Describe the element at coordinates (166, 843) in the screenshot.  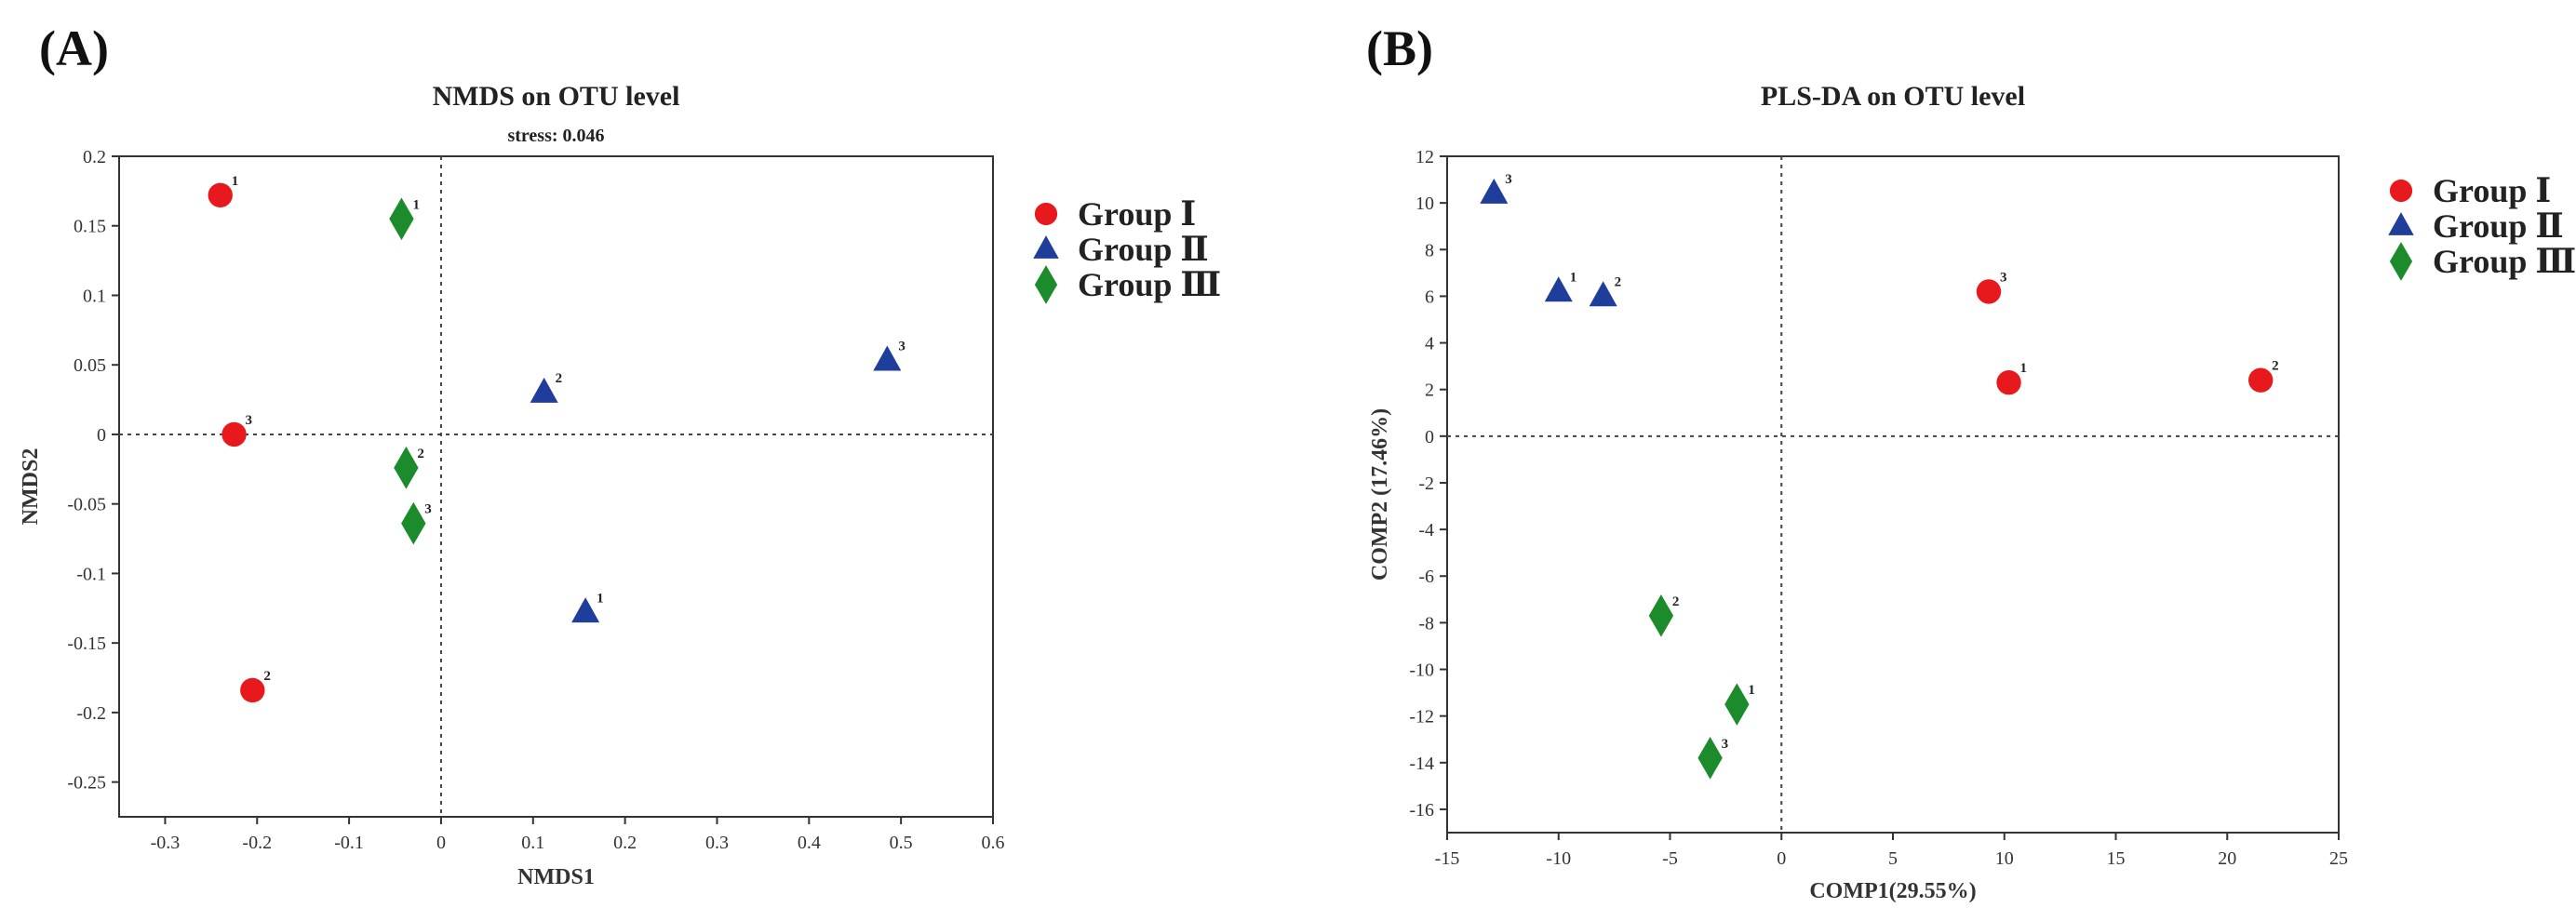
I see `x-tick-label: -0.3` at that location.